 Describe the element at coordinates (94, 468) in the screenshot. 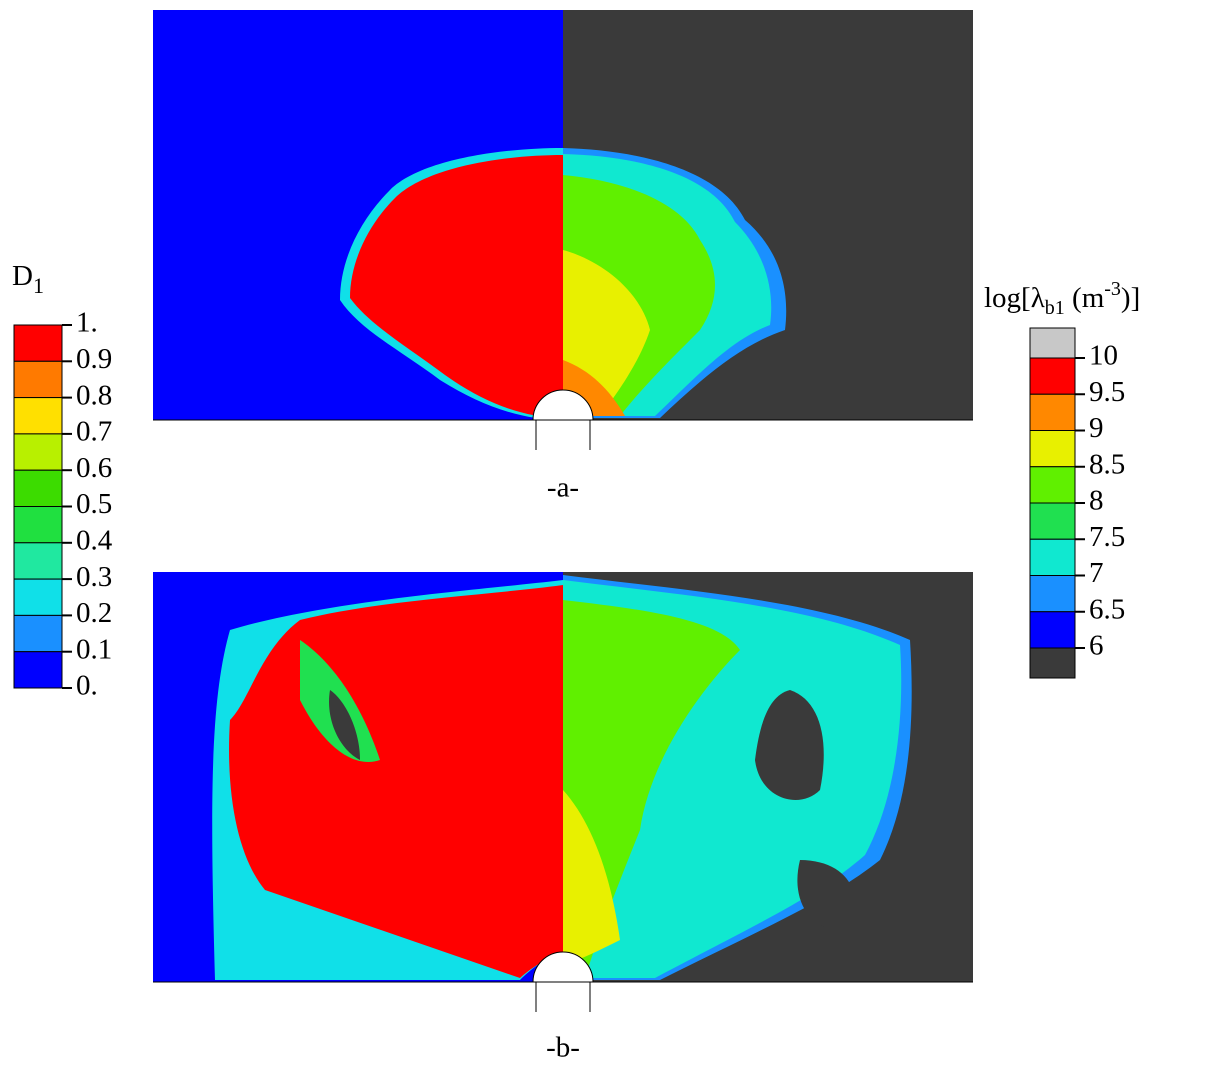

I see `legend-label: 0.6` at that location.